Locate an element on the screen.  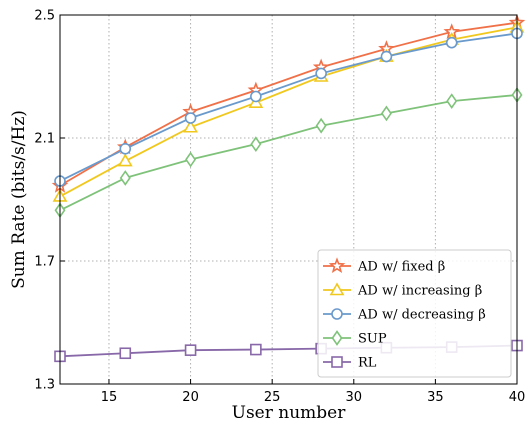
x-tick-label: 40 is located at coordinates (517, 397).